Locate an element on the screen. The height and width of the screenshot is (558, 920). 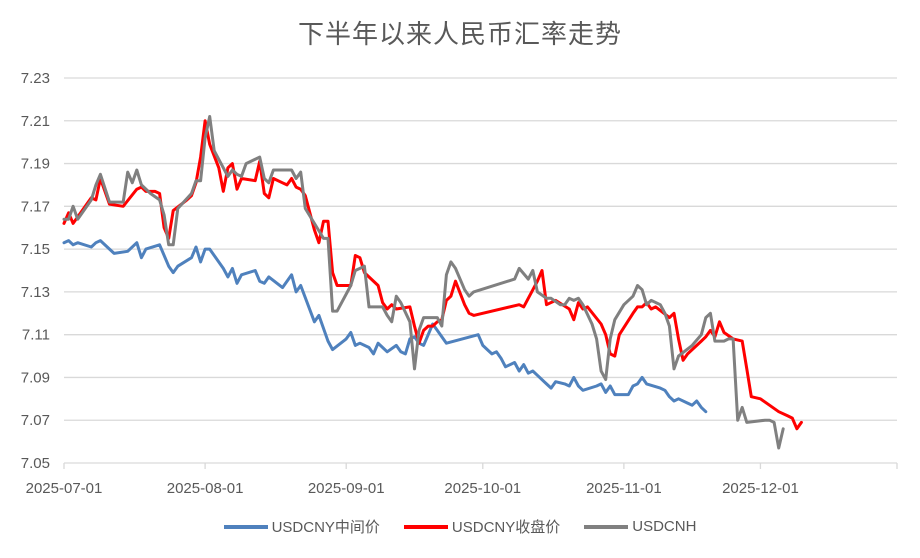
x-tick-label: 2025-07-01 is located at coordinates (64, 488).